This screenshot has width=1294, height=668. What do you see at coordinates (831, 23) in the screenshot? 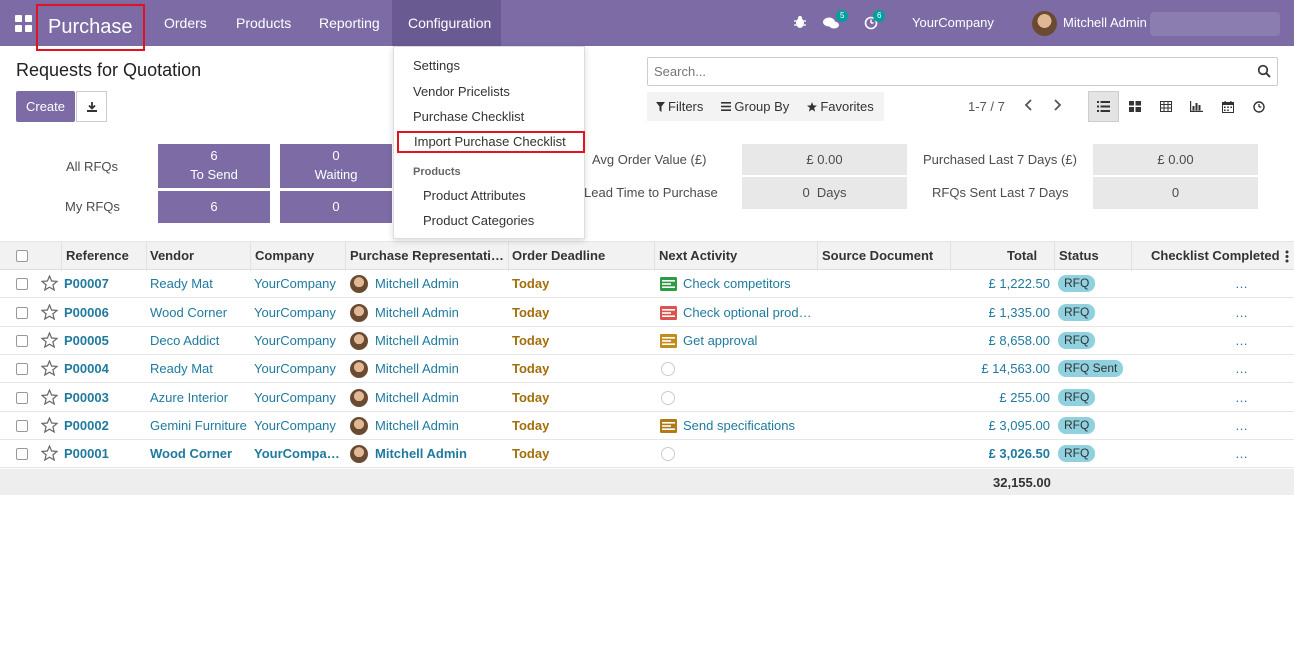
I see `chat-icon` at bounding box center [831, 23].